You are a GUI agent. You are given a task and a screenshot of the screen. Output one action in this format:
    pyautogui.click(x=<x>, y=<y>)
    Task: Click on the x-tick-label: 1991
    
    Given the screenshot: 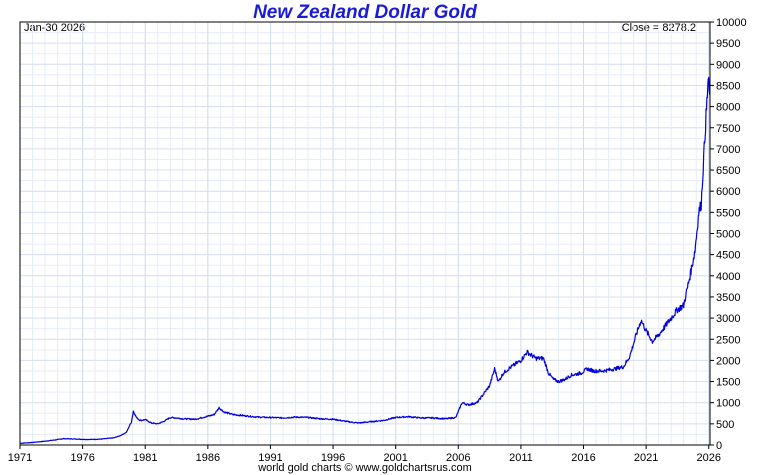 What is the action you would take?
    pyautogui.click(x=270, y=458)
    